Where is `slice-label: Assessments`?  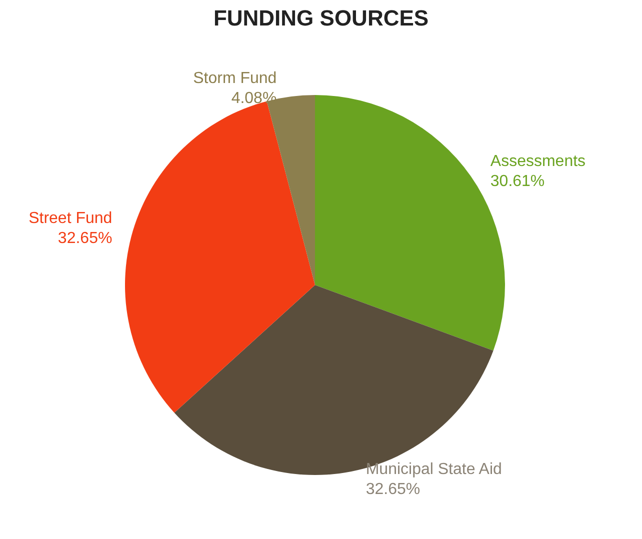
slice-label: Assessments is located at coordinates (538, 161).